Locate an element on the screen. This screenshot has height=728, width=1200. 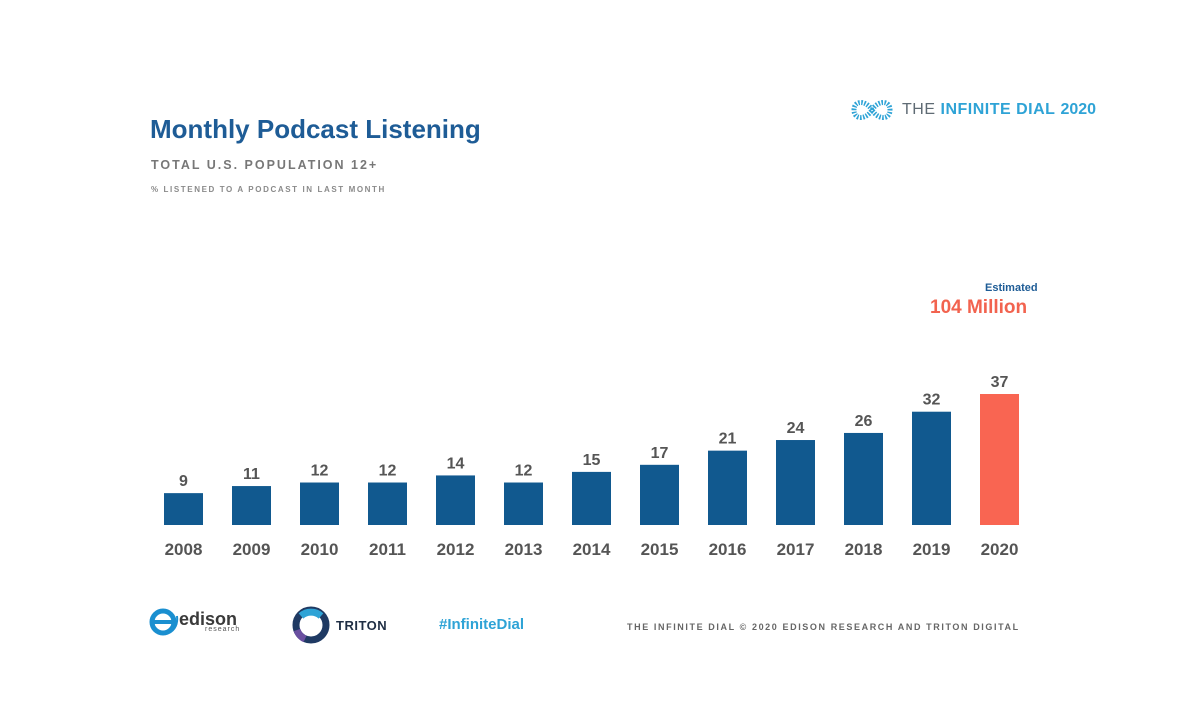
data-label-2017: 24 is located at coordinates (796, 428).